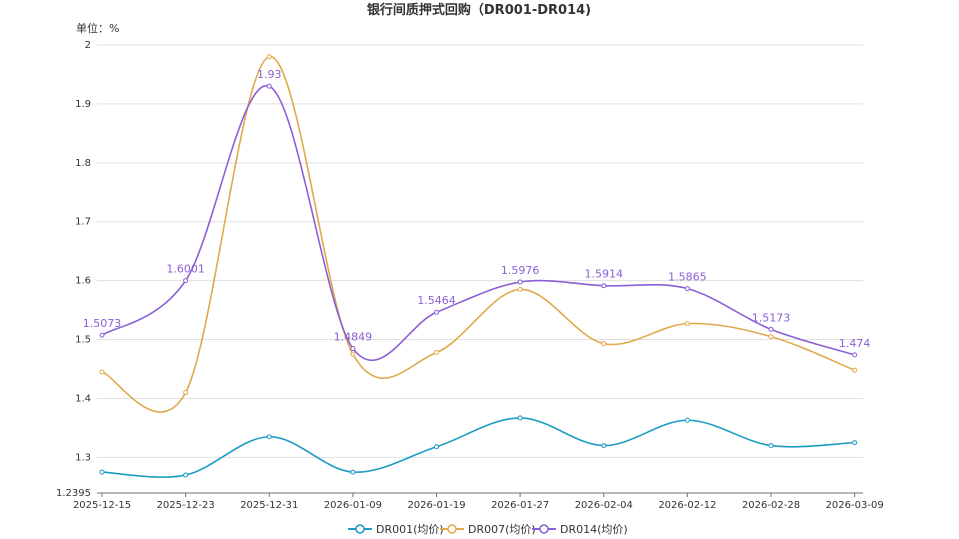 The image size is (959, 539). What do you see at coordinates (83, 398) in the screenshot?
I see `y-tick-label: 1.4` at bounding box center [83, 398].